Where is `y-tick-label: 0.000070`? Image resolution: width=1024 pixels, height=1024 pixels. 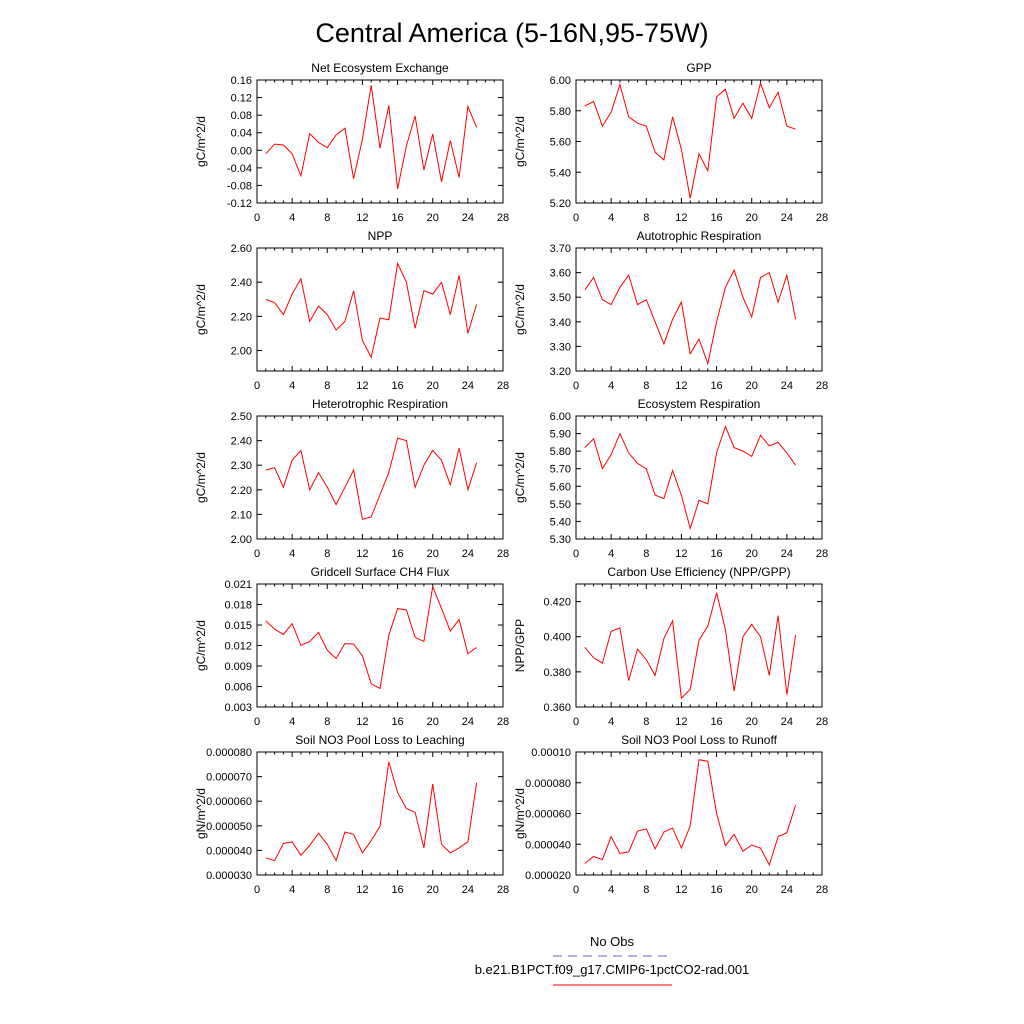
y-tick-label: 0.000070 is located at coordinates (229, 778).